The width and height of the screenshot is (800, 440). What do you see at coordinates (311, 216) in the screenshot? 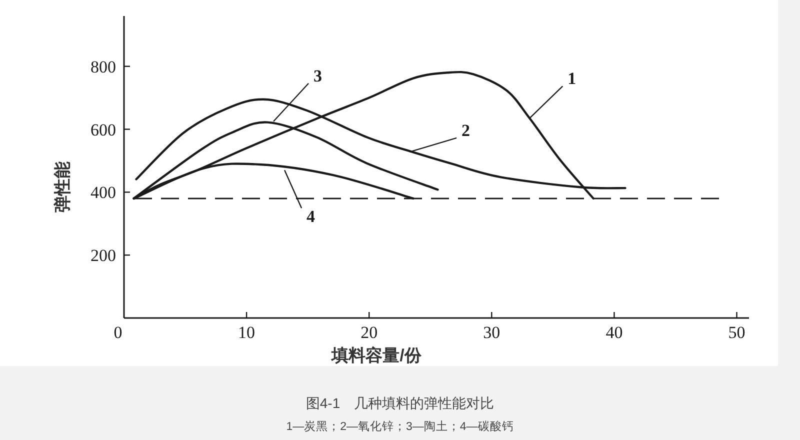
I see `annotation: 4` at bounding box center [311, 216].